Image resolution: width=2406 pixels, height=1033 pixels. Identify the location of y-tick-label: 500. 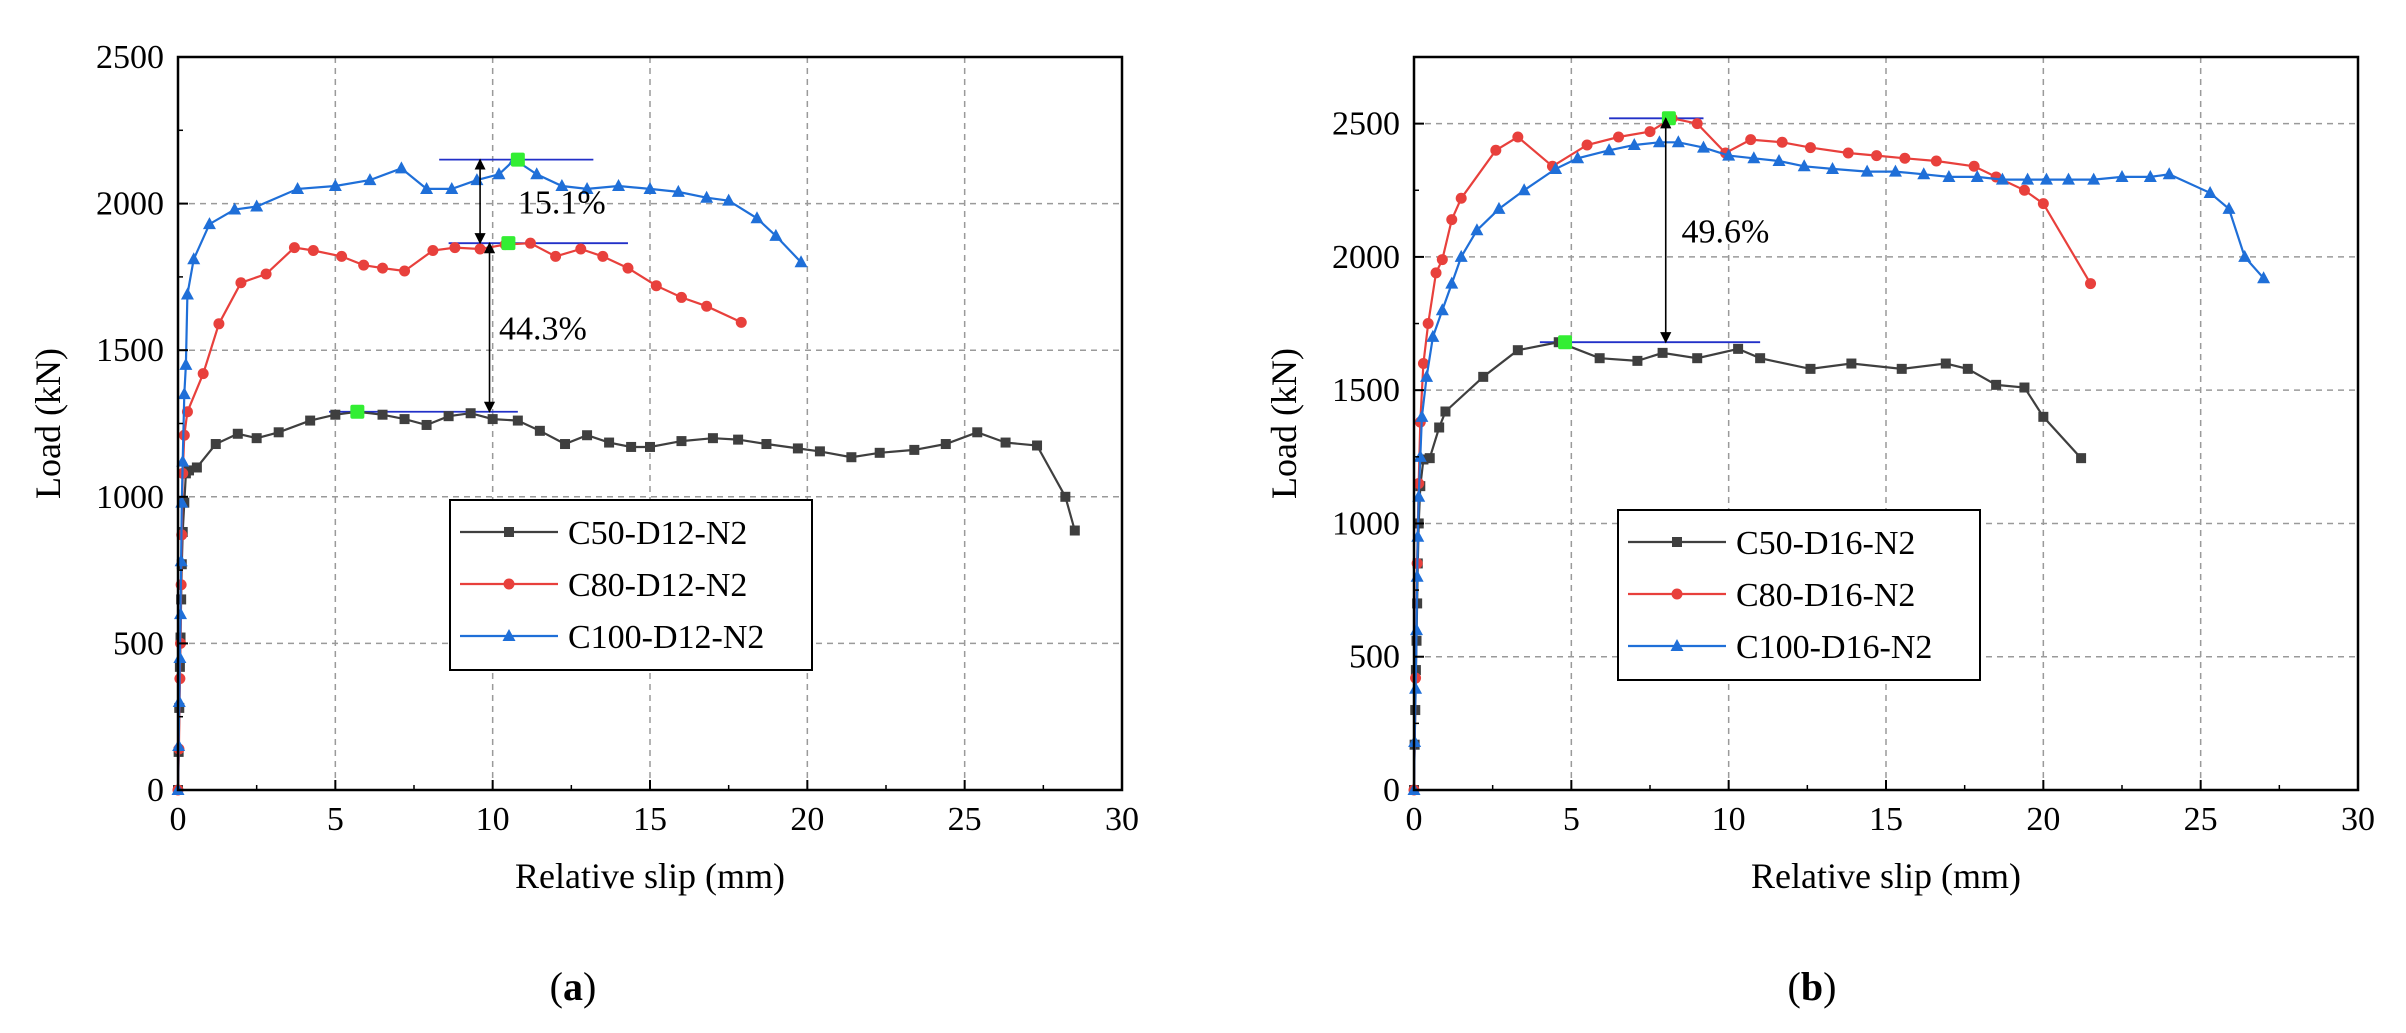
(1374, 657).